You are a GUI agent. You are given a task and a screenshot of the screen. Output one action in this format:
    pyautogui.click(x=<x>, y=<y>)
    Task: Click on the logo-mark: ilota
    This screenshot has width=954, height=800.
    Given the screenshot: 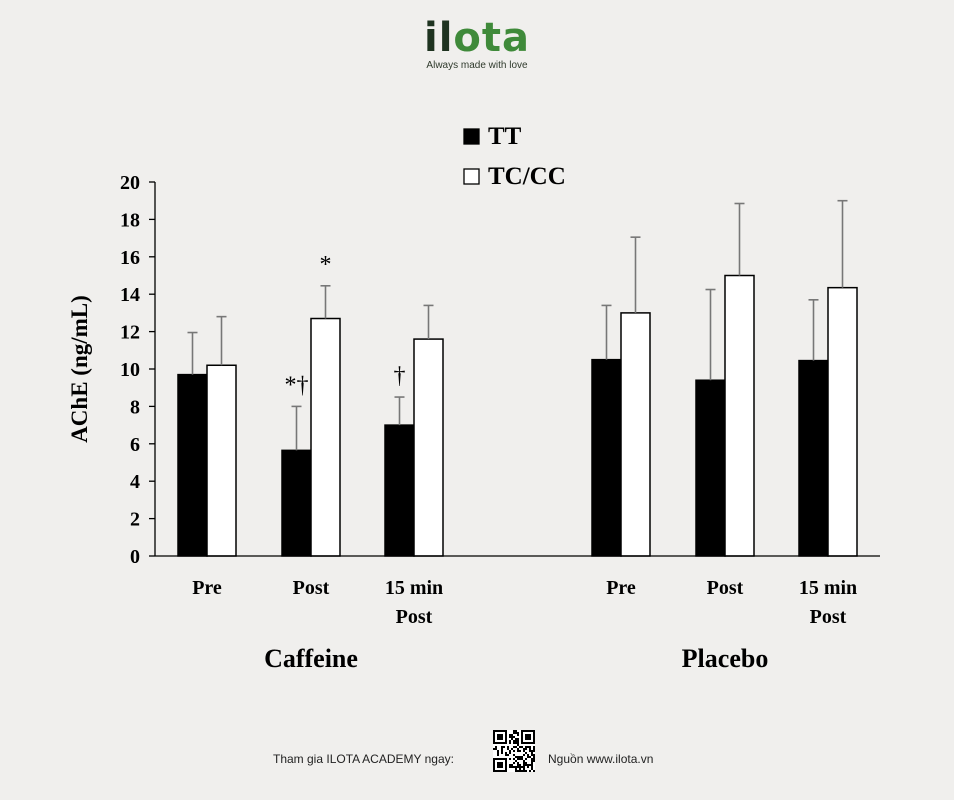 What is the action you would take?
    pyautogui.click(x=477, y=38)
    